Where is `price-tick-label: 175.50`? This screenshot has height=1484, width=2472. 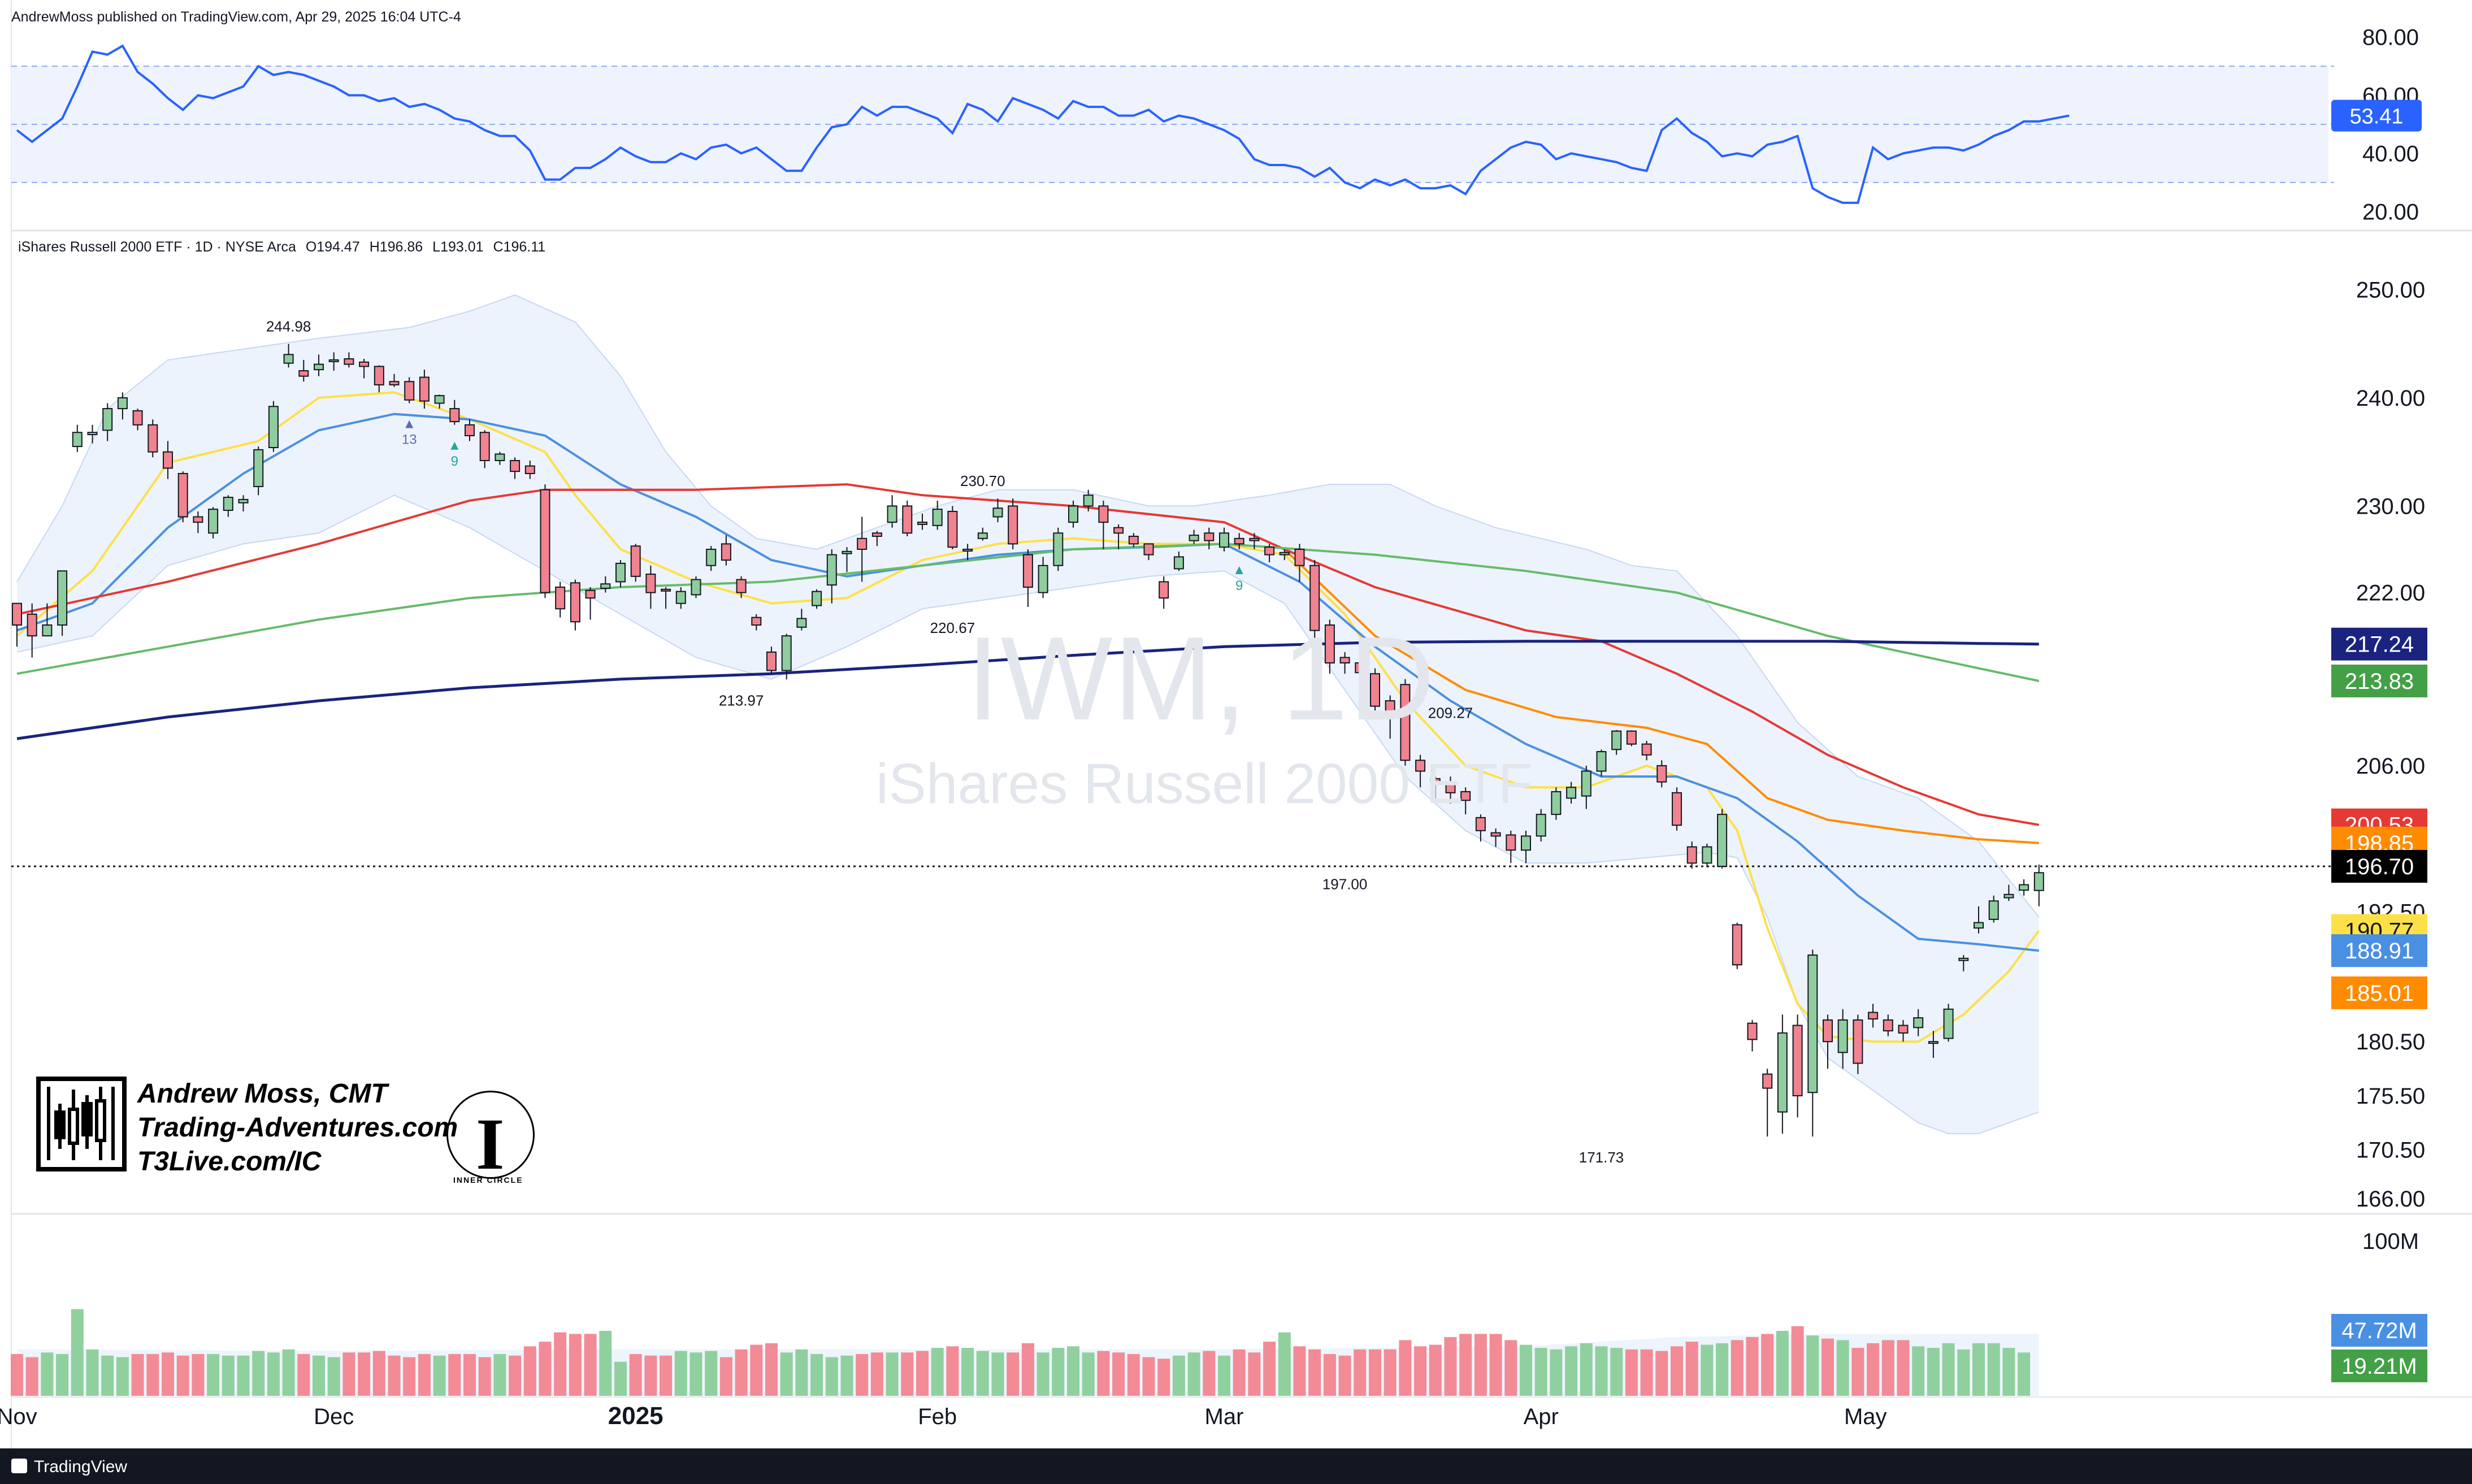 price-tick-label: 175.50 is located at coordinates (2390, 1096).